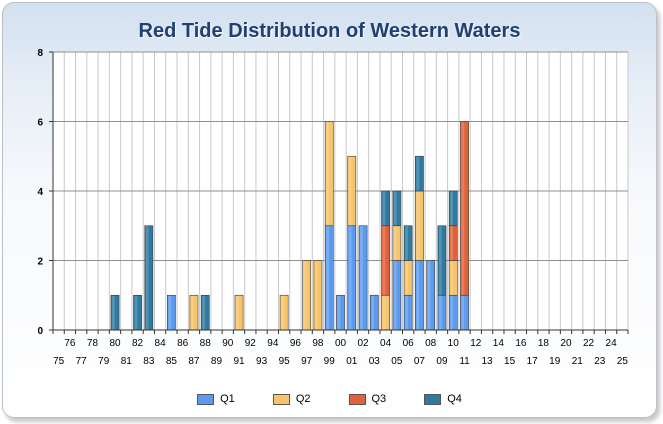  I want to click on x-tick-label: 21, so click(578, 361).